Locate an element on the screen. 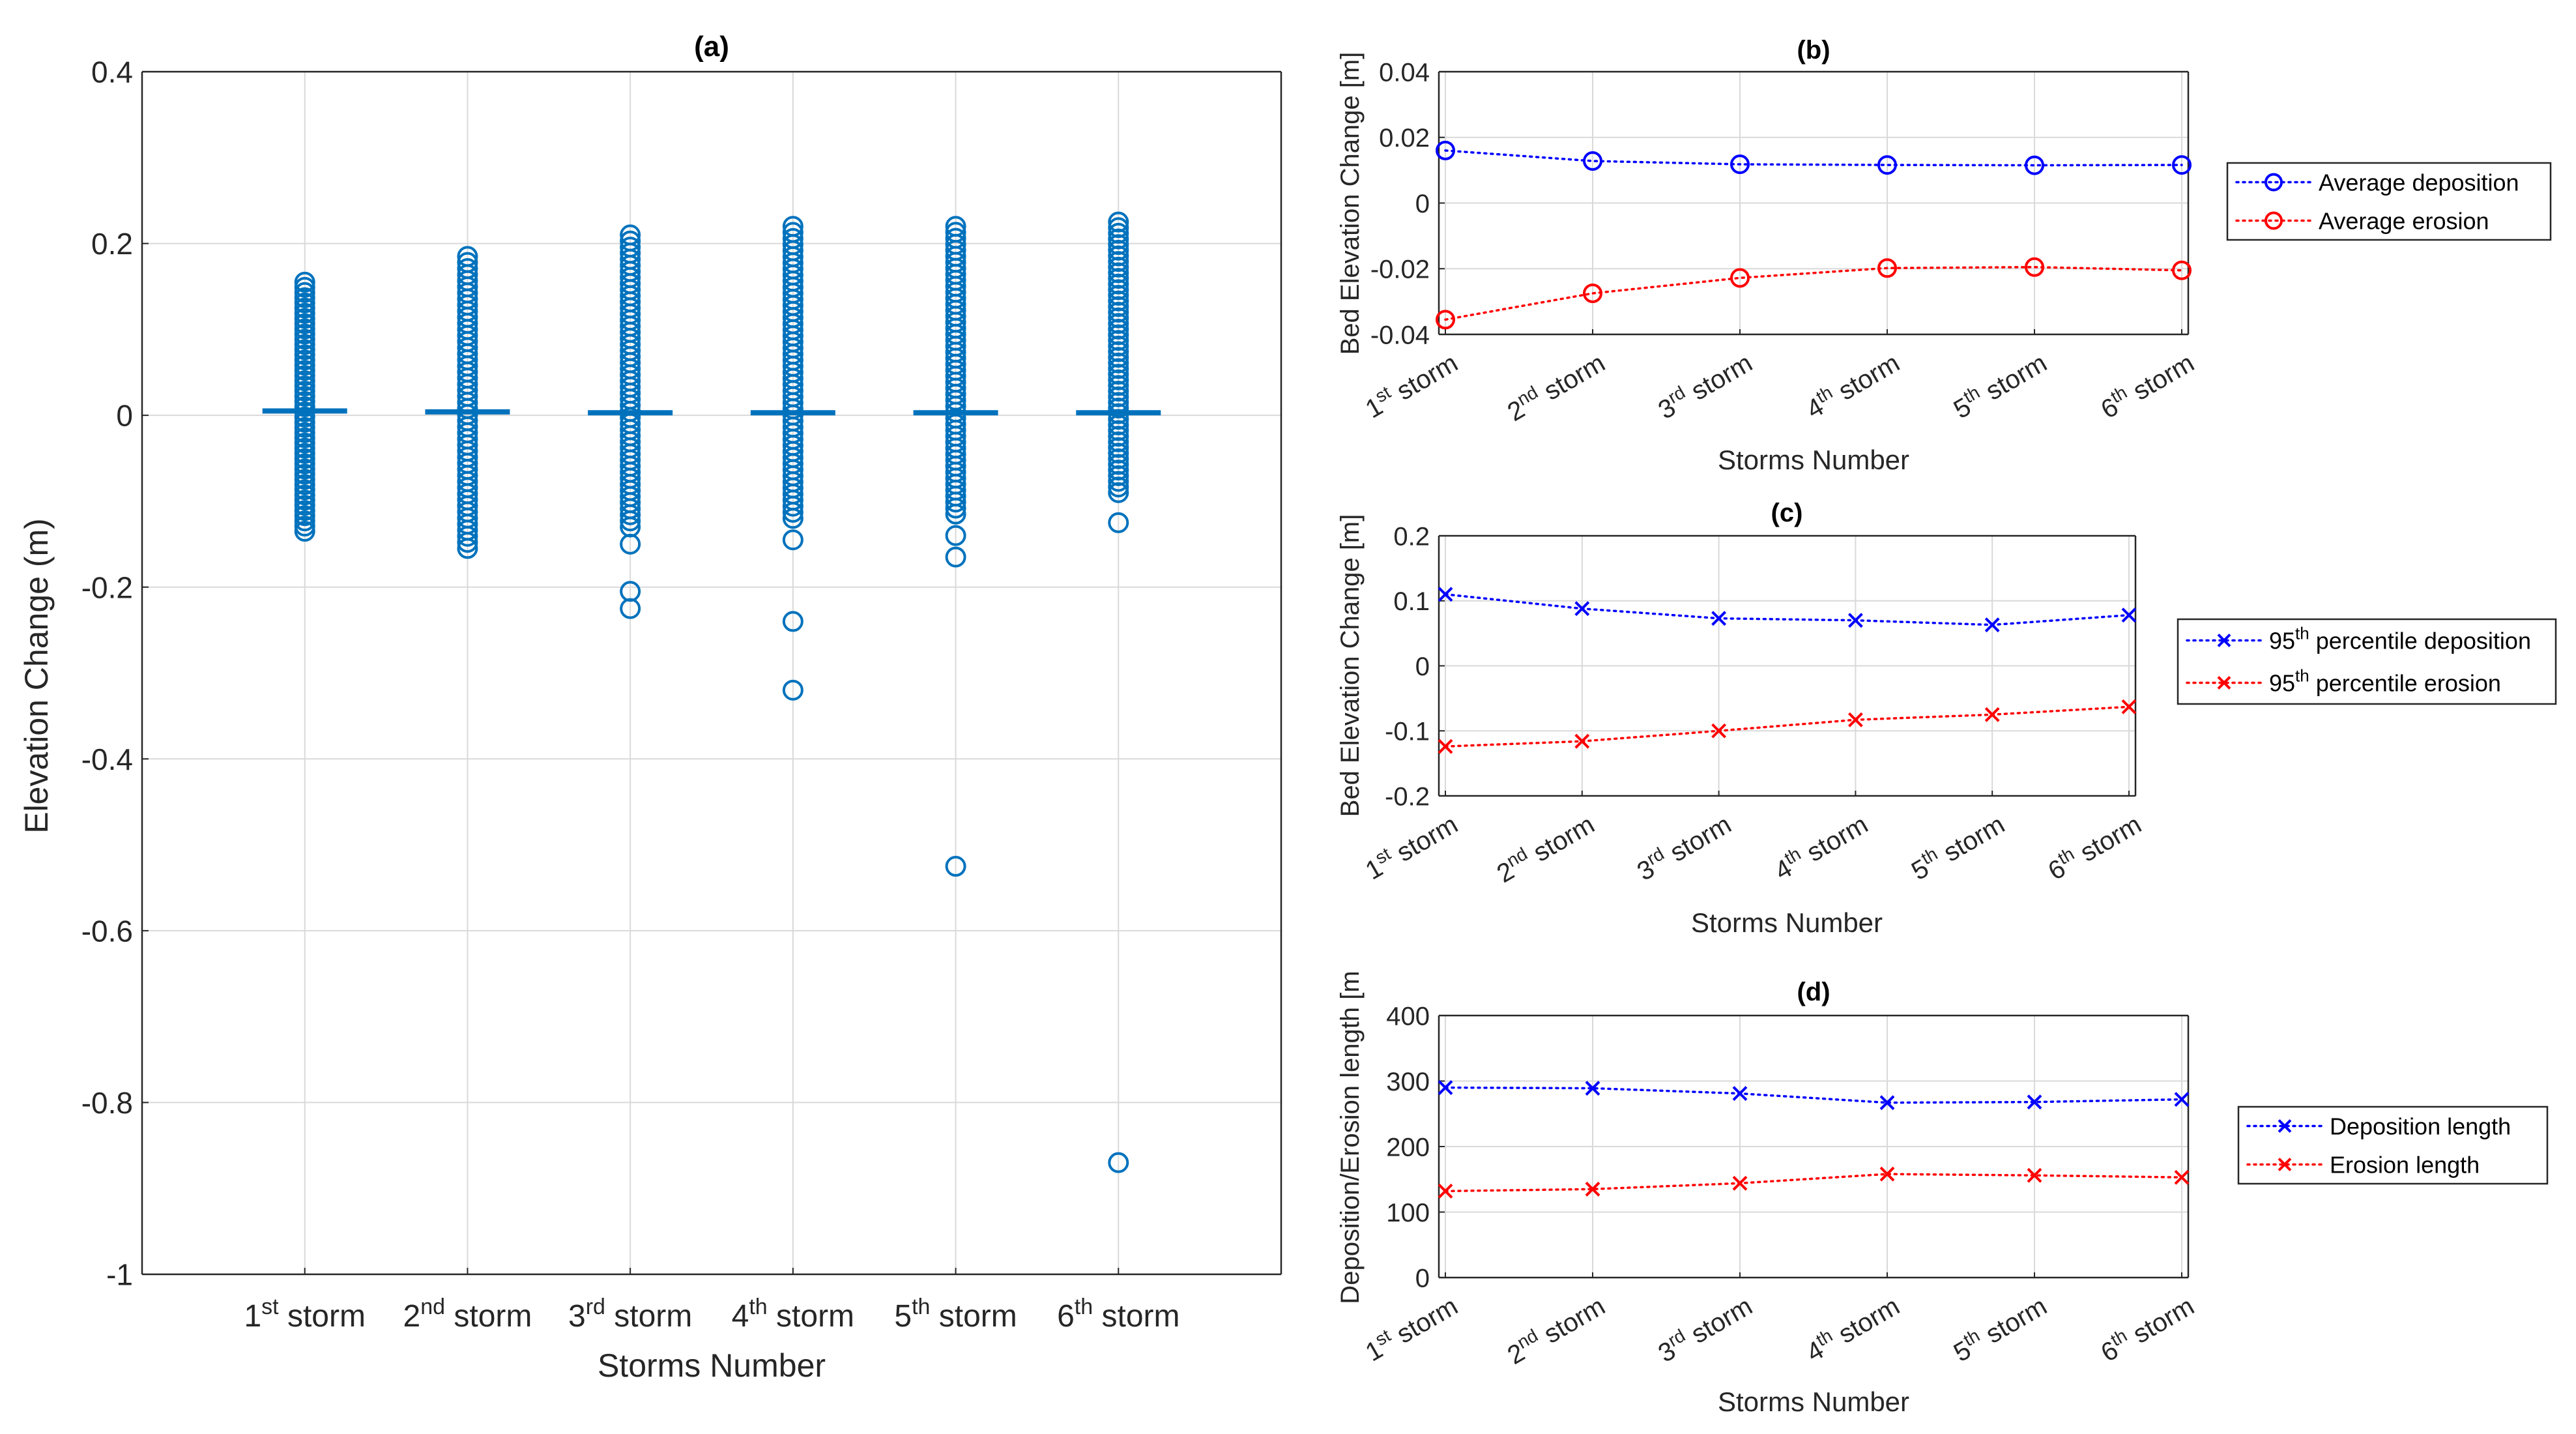 This screenshot has width=2576, height=1434. panel-a-y-tick-label: -0.2 is located at coordinates (107, 587).